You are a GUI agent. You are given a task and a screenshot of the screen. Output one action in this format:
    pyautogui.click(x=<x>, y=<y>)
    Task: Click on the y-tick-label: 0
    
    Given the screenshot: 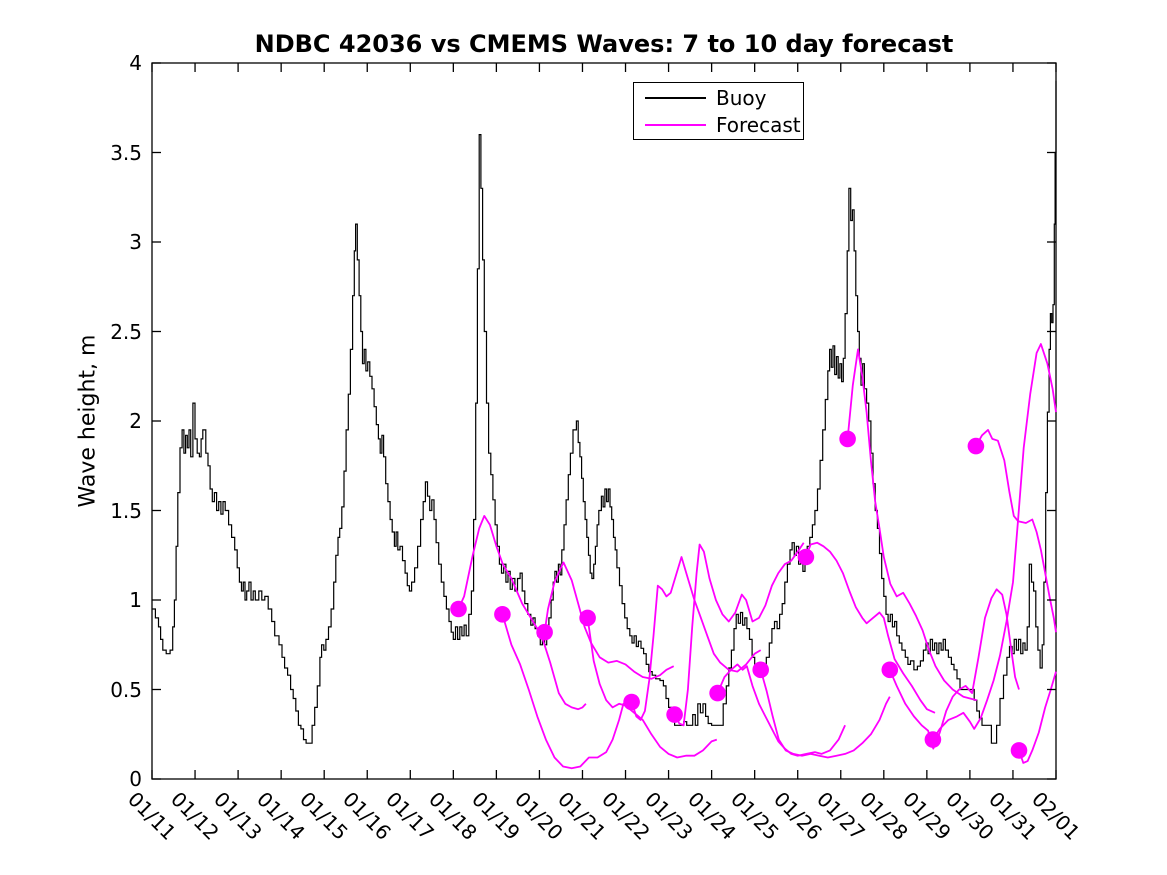 What is the action you would take?
    pyautogui.click(x=135, y=779)
    